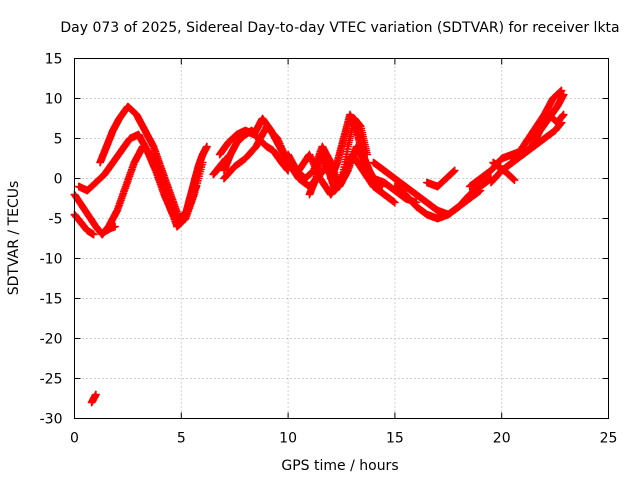 The image size is (640, 480). Describe the element at coordinates (339, 466) in the screenshot. I see `x-axis-label: GPS time / hours` at that location.